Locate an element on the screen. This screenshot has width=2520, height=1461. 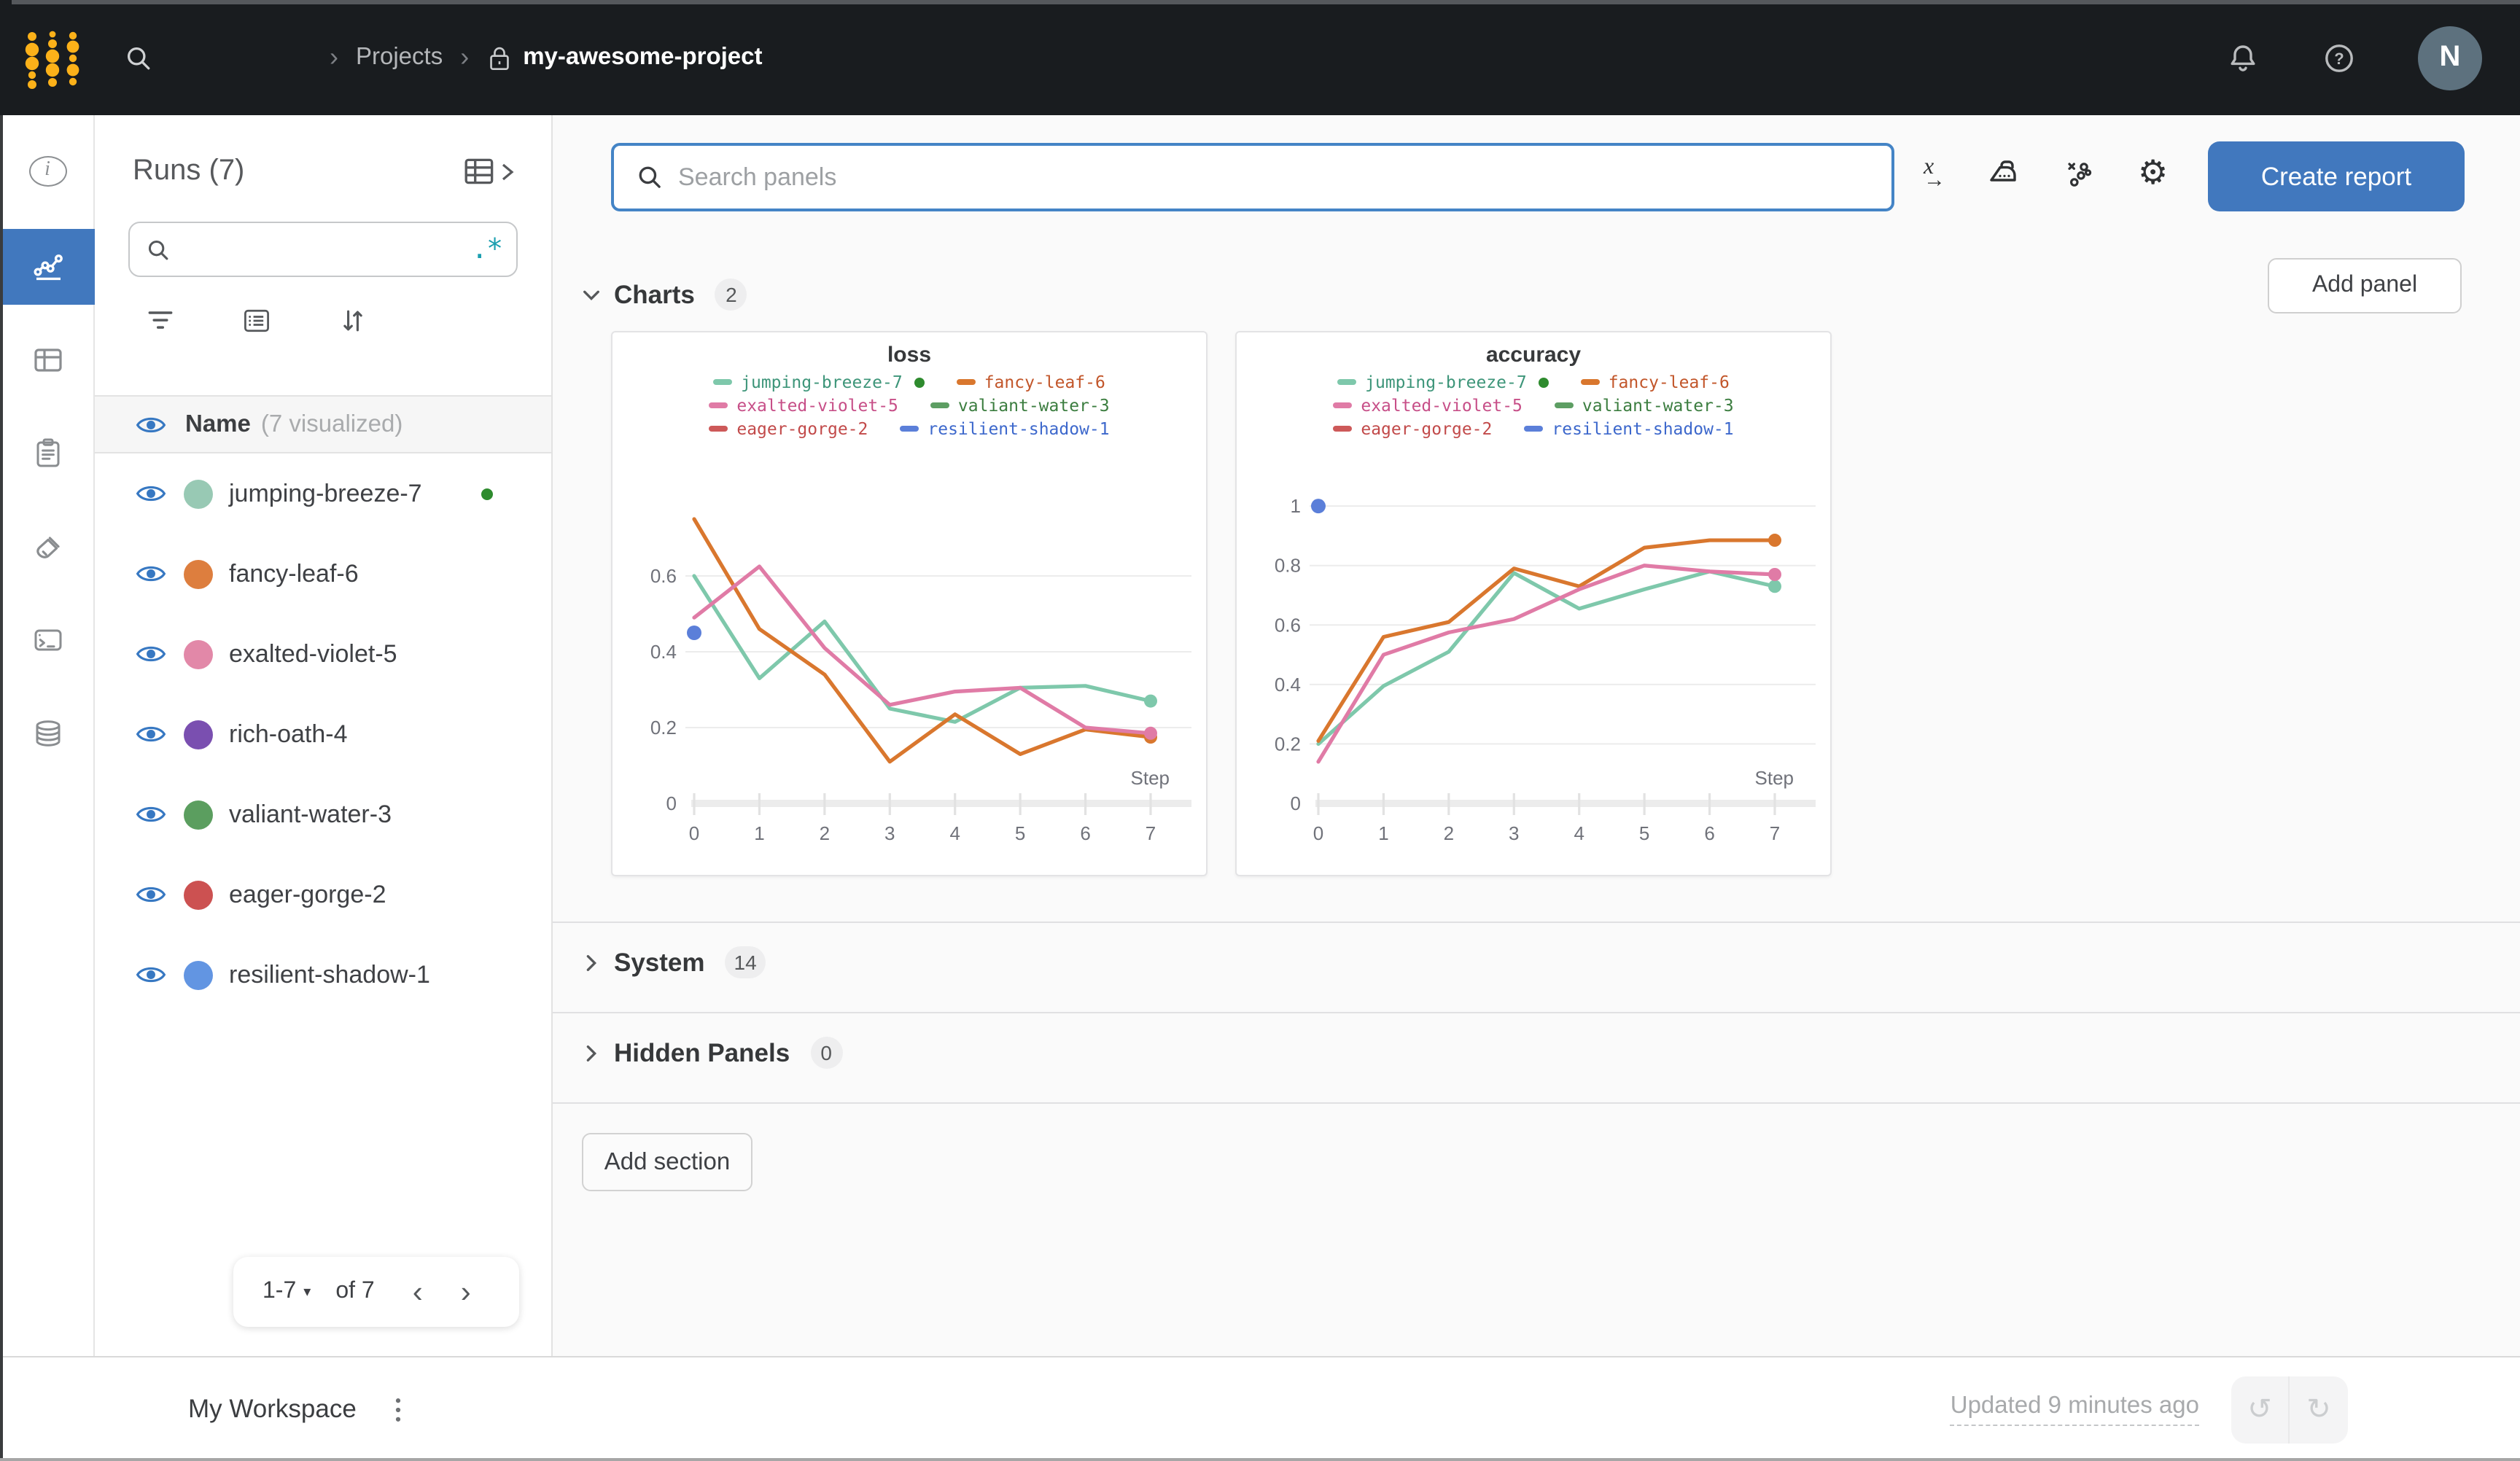
add-panel-button: Add panel is located at coordinates (2365, 285).